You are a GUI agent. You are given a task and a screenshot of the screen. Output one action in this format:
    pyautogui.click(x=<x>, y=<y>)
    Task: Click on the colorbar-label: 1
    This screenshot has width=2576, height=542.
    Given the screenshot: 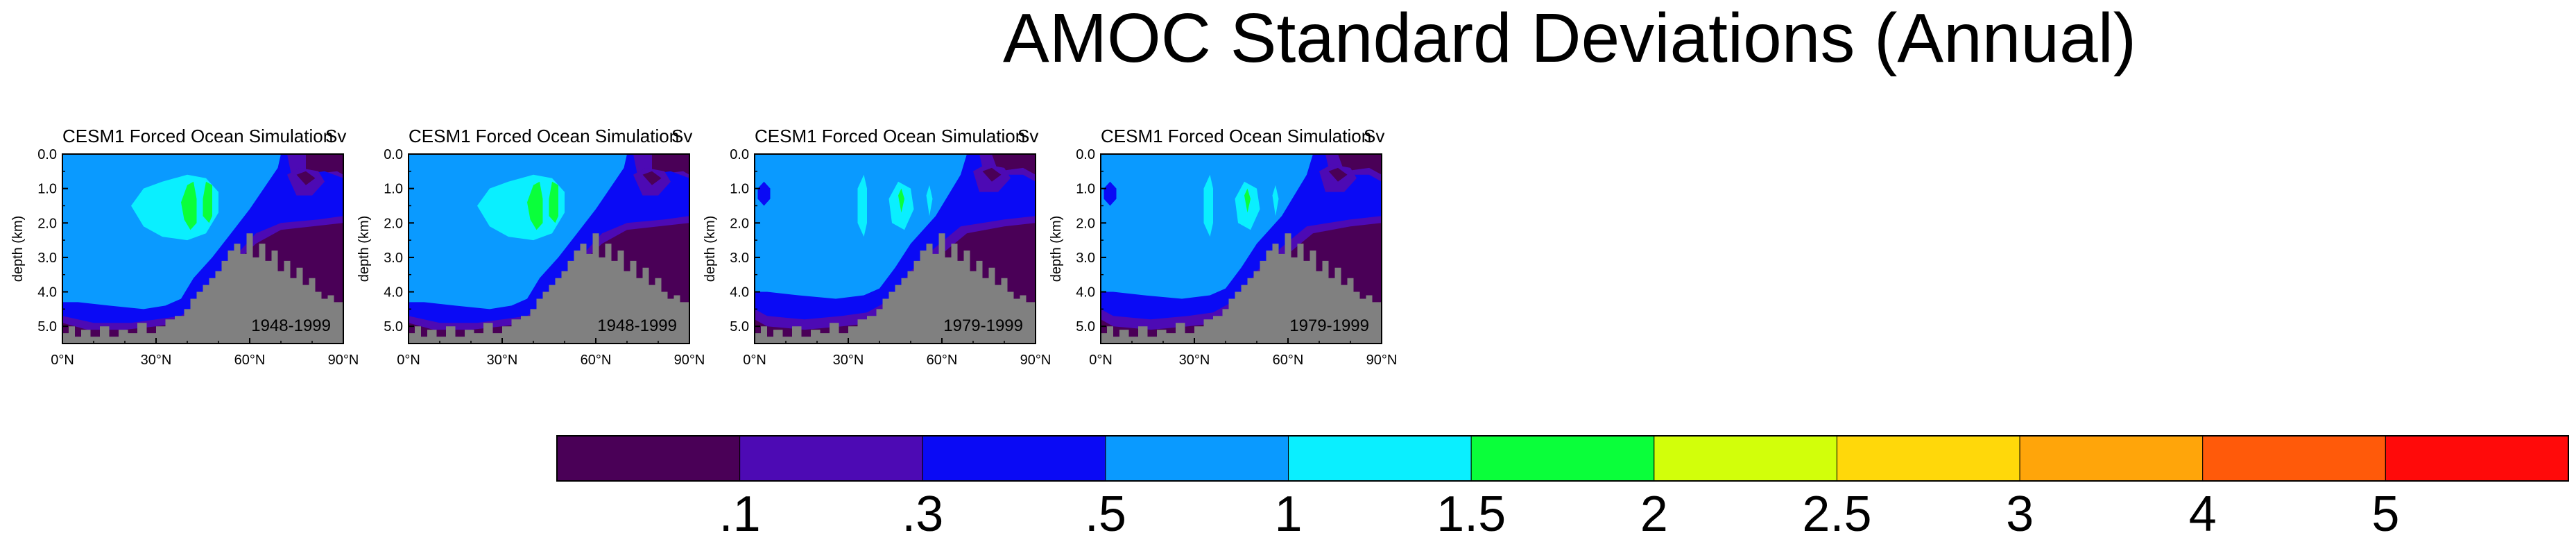 What is the action you would take?
    pyautogui.click(x=1289, y=514)
    